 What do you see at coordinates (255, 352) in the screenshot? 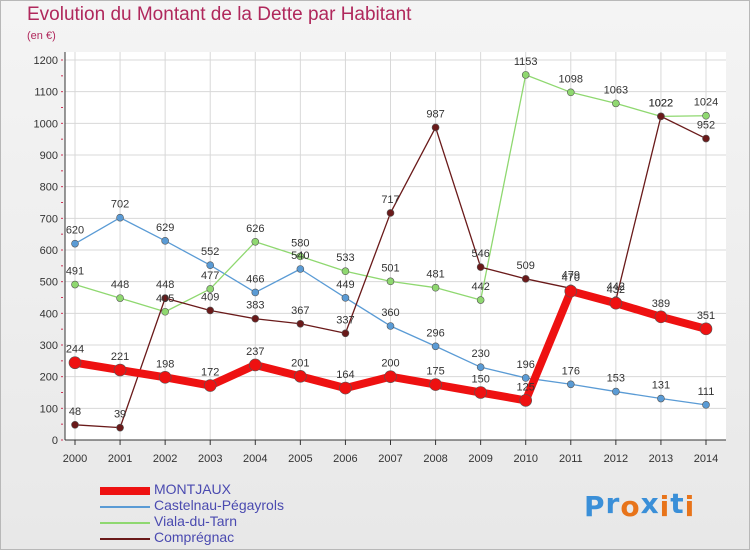
I see `data-label: 237` at bounding box center [255, 352].